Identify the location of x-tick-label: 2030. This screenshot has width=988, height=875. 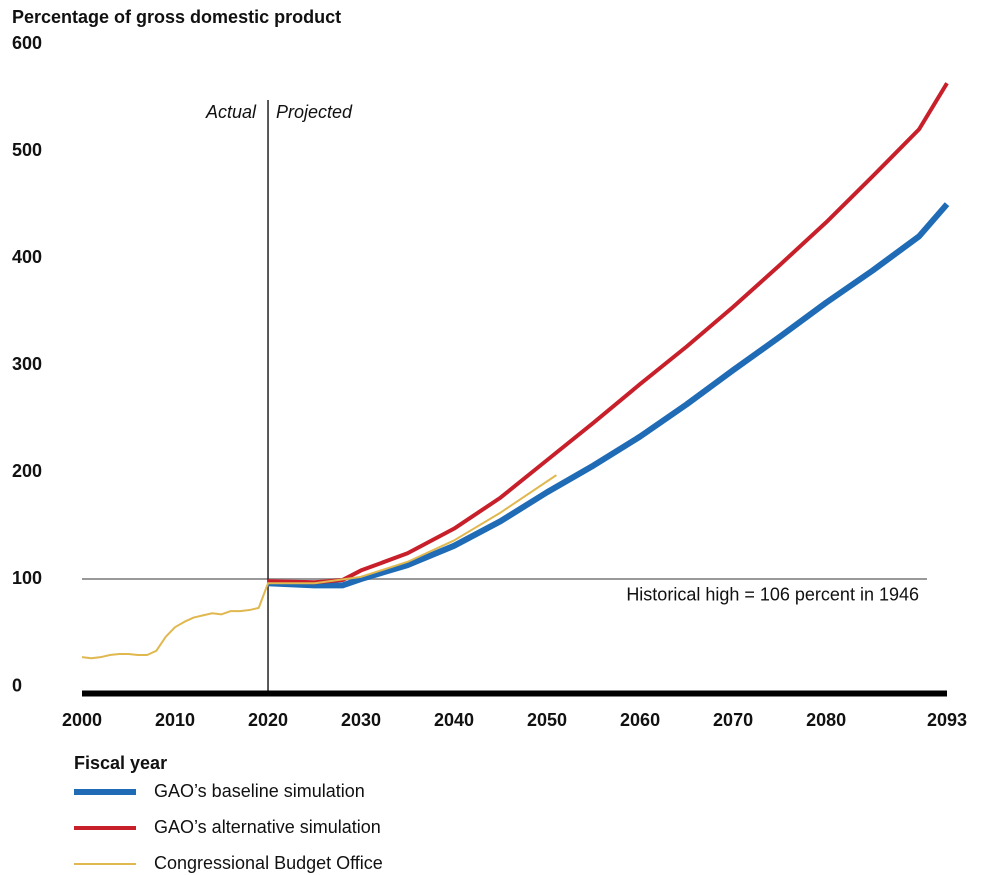
(361, 720).